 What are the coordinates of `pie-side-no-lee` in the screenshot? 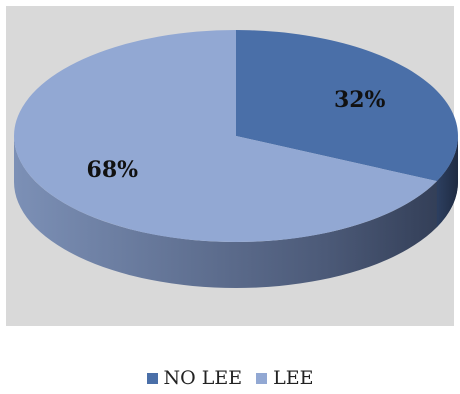 It's located at (447, 182).